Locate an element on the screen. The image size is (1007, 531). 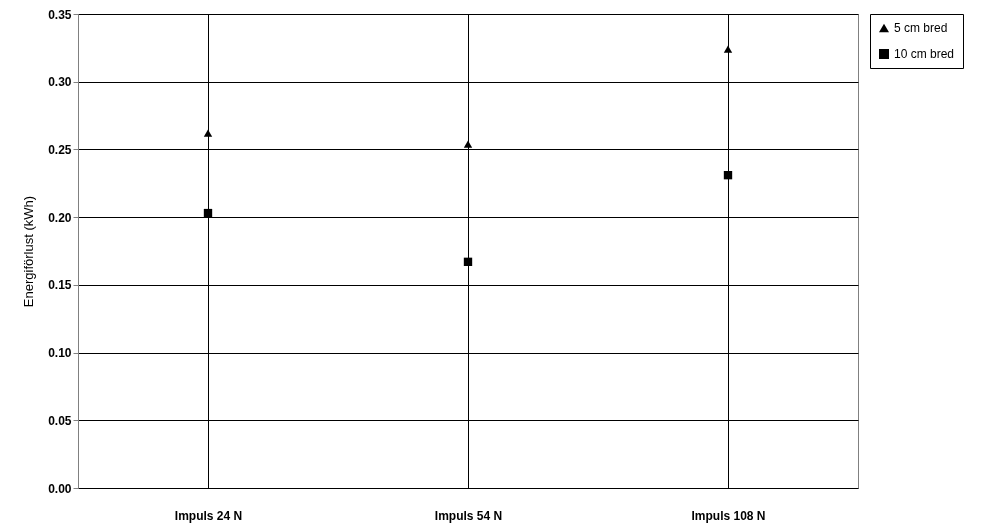
y-tick-label: 0.05 is located at coordinates (60, 420).